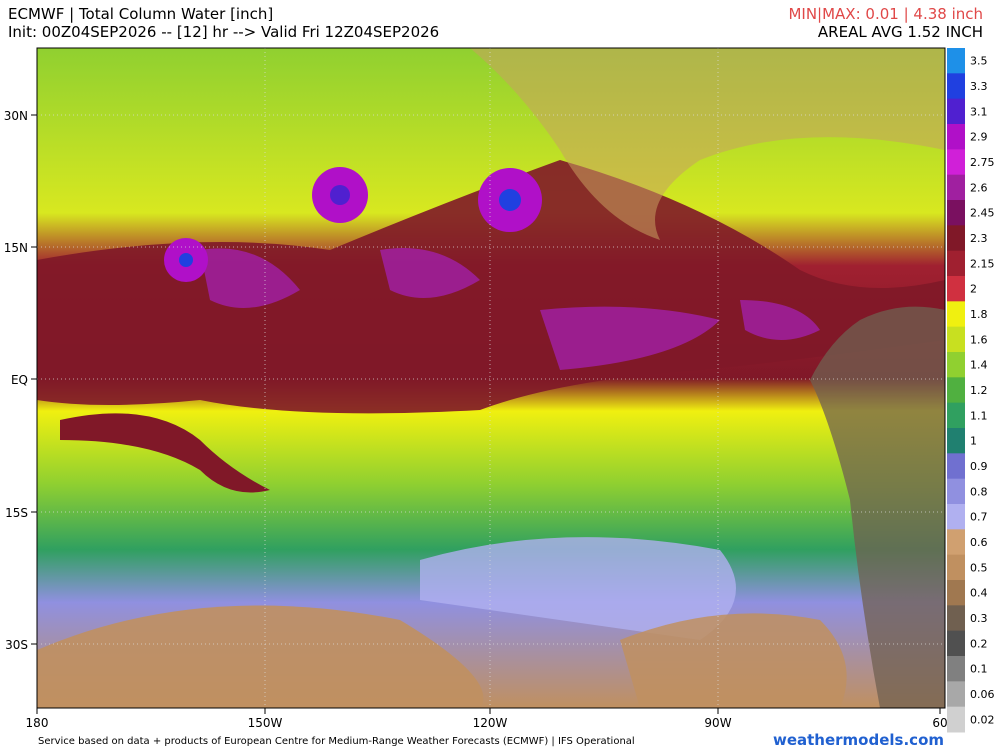 This screenshot has width=1000, height=754. What do you see at coordinates (885, 14) in the screenshot?
I see `min-max: MIN|MAX: 0.01 | 4.38 inch` at bounding box center [885, 14].